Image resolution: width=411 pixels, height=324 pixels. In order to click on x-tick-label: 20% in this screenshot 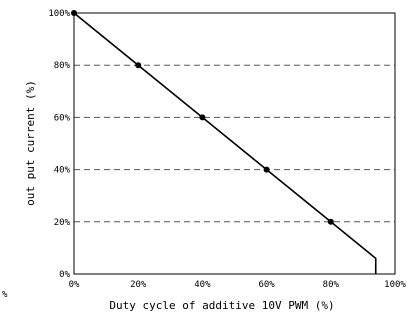, I will do `click(138, 285)`.